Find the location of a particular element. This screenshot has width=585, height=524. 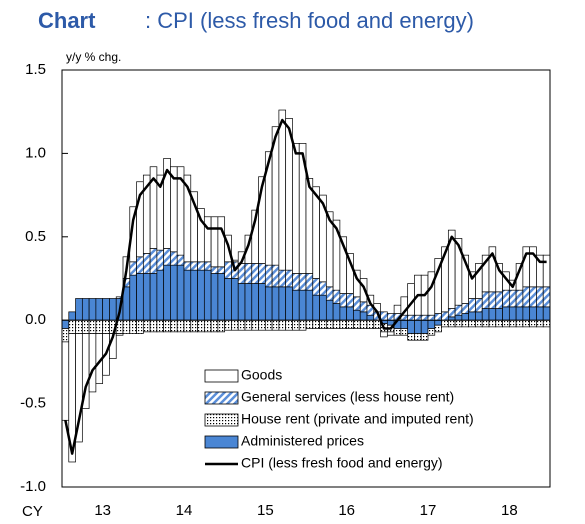

y-tick-label: 1.5 is located at coordinates (35, 69).